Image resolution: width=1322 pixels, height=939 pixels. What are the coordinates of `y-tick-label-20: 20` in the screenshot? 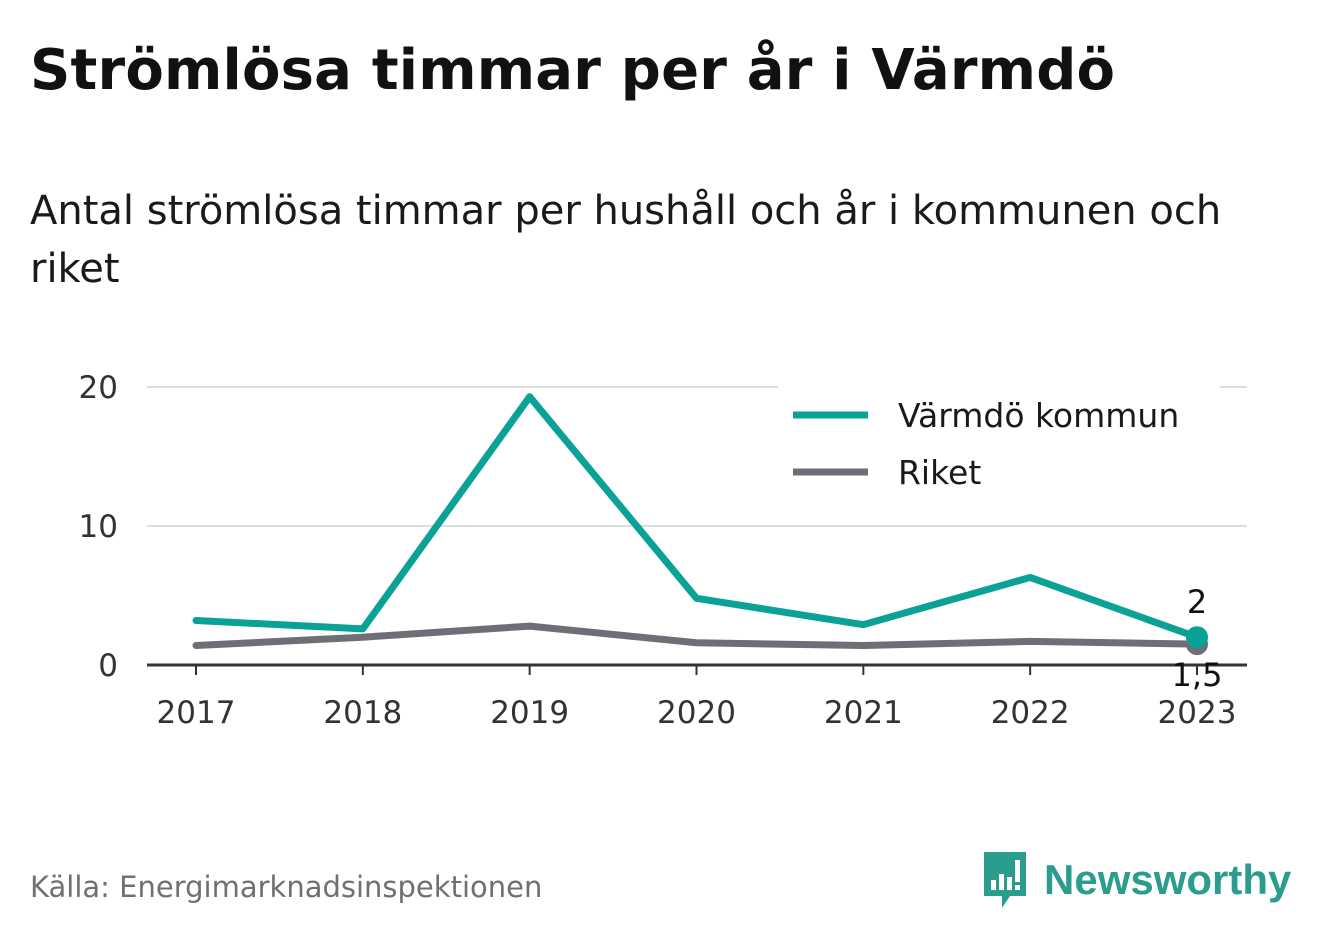 It's located at (98, 388).